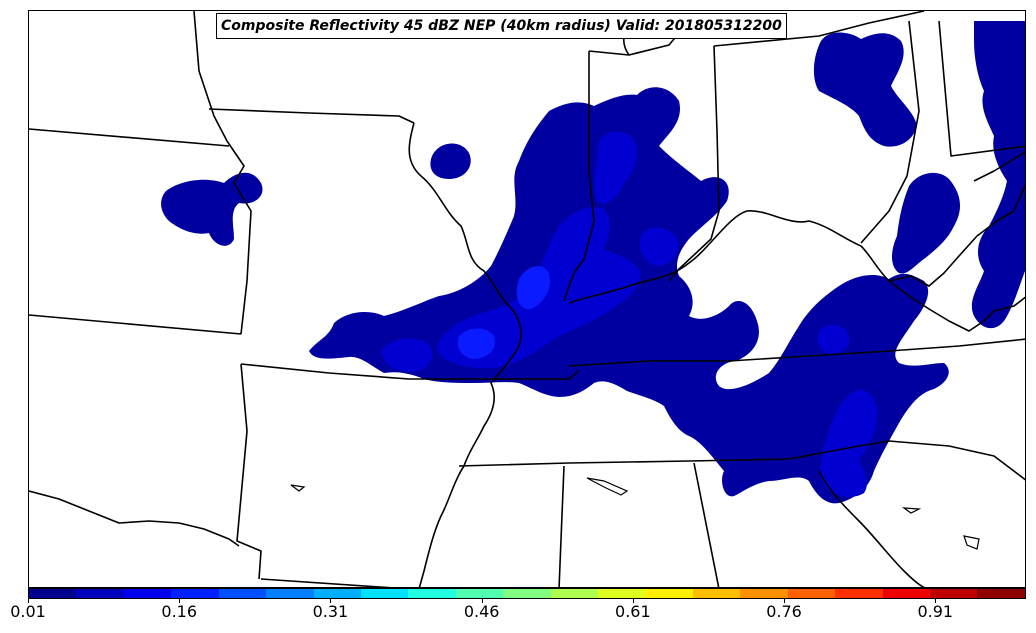 This screenshot has height=633, width=1036. What do you see at coordinates (129, 137) in the screenshot?
I see `boundary-ne-ks-line` at bounding box center [129, 137].